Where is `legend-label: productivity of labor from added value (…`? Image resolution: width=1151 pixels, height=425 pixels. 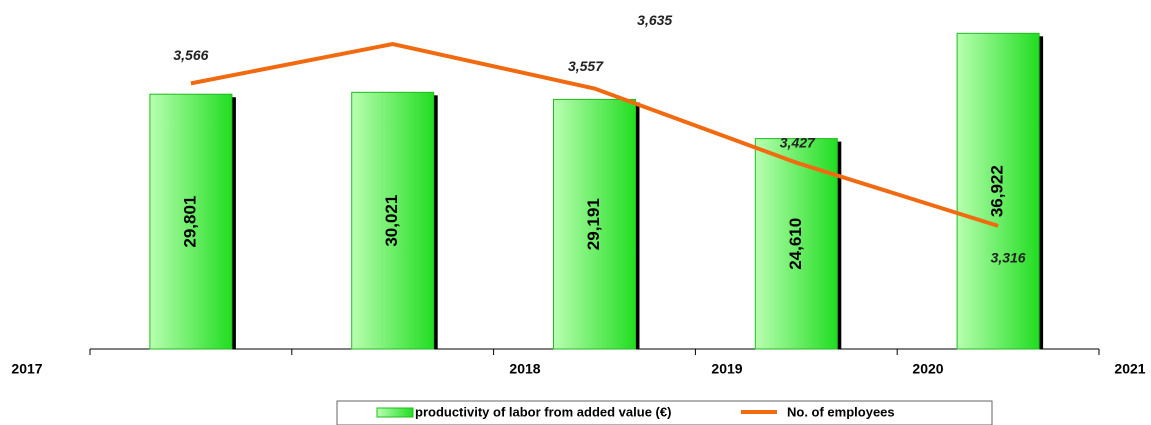 legend-label: productivity of labor from added value (… is located at coordinates (543, 411).